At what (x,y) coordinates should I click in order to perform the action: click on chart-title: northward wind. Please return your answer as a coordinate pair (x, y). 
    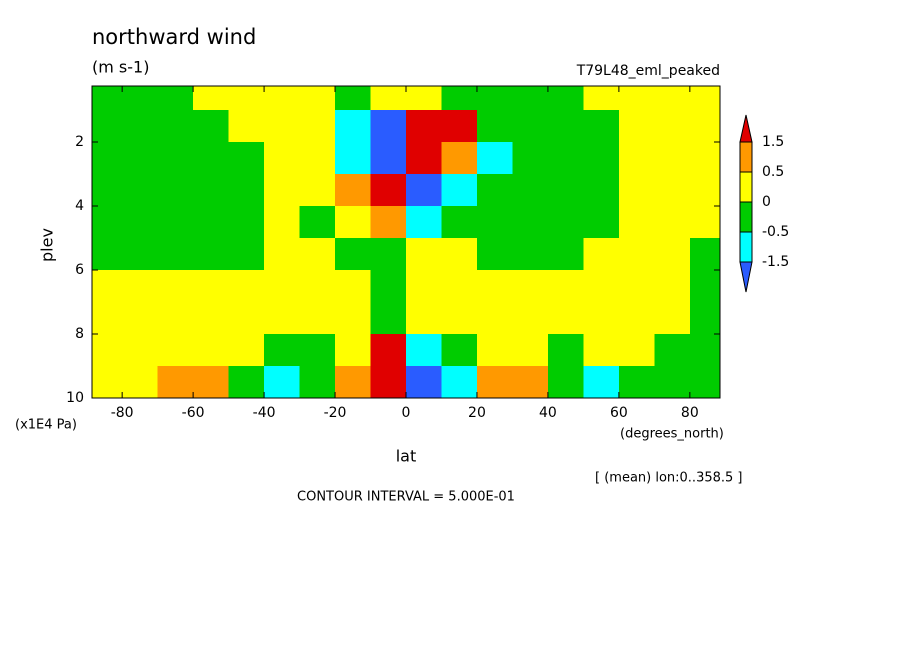
    Looking at the image, I should click on (174, 37).